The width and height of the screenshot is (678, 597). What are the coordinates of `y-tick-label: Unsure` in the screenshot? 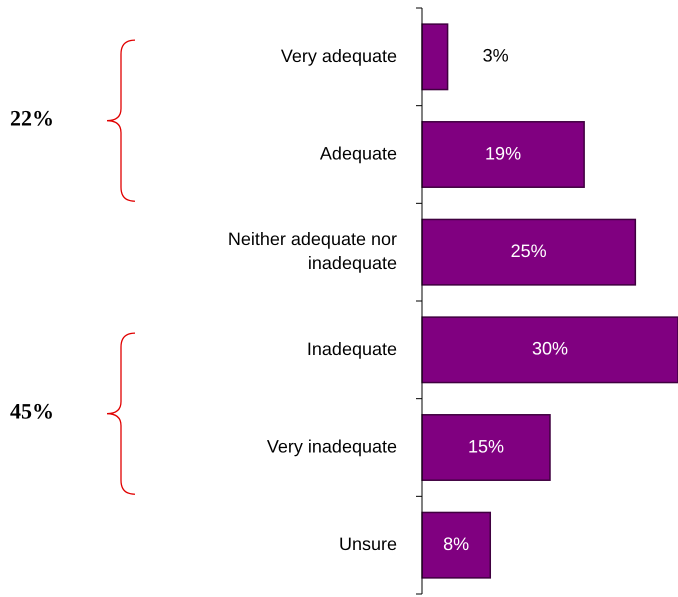 It's located at (367, 544).